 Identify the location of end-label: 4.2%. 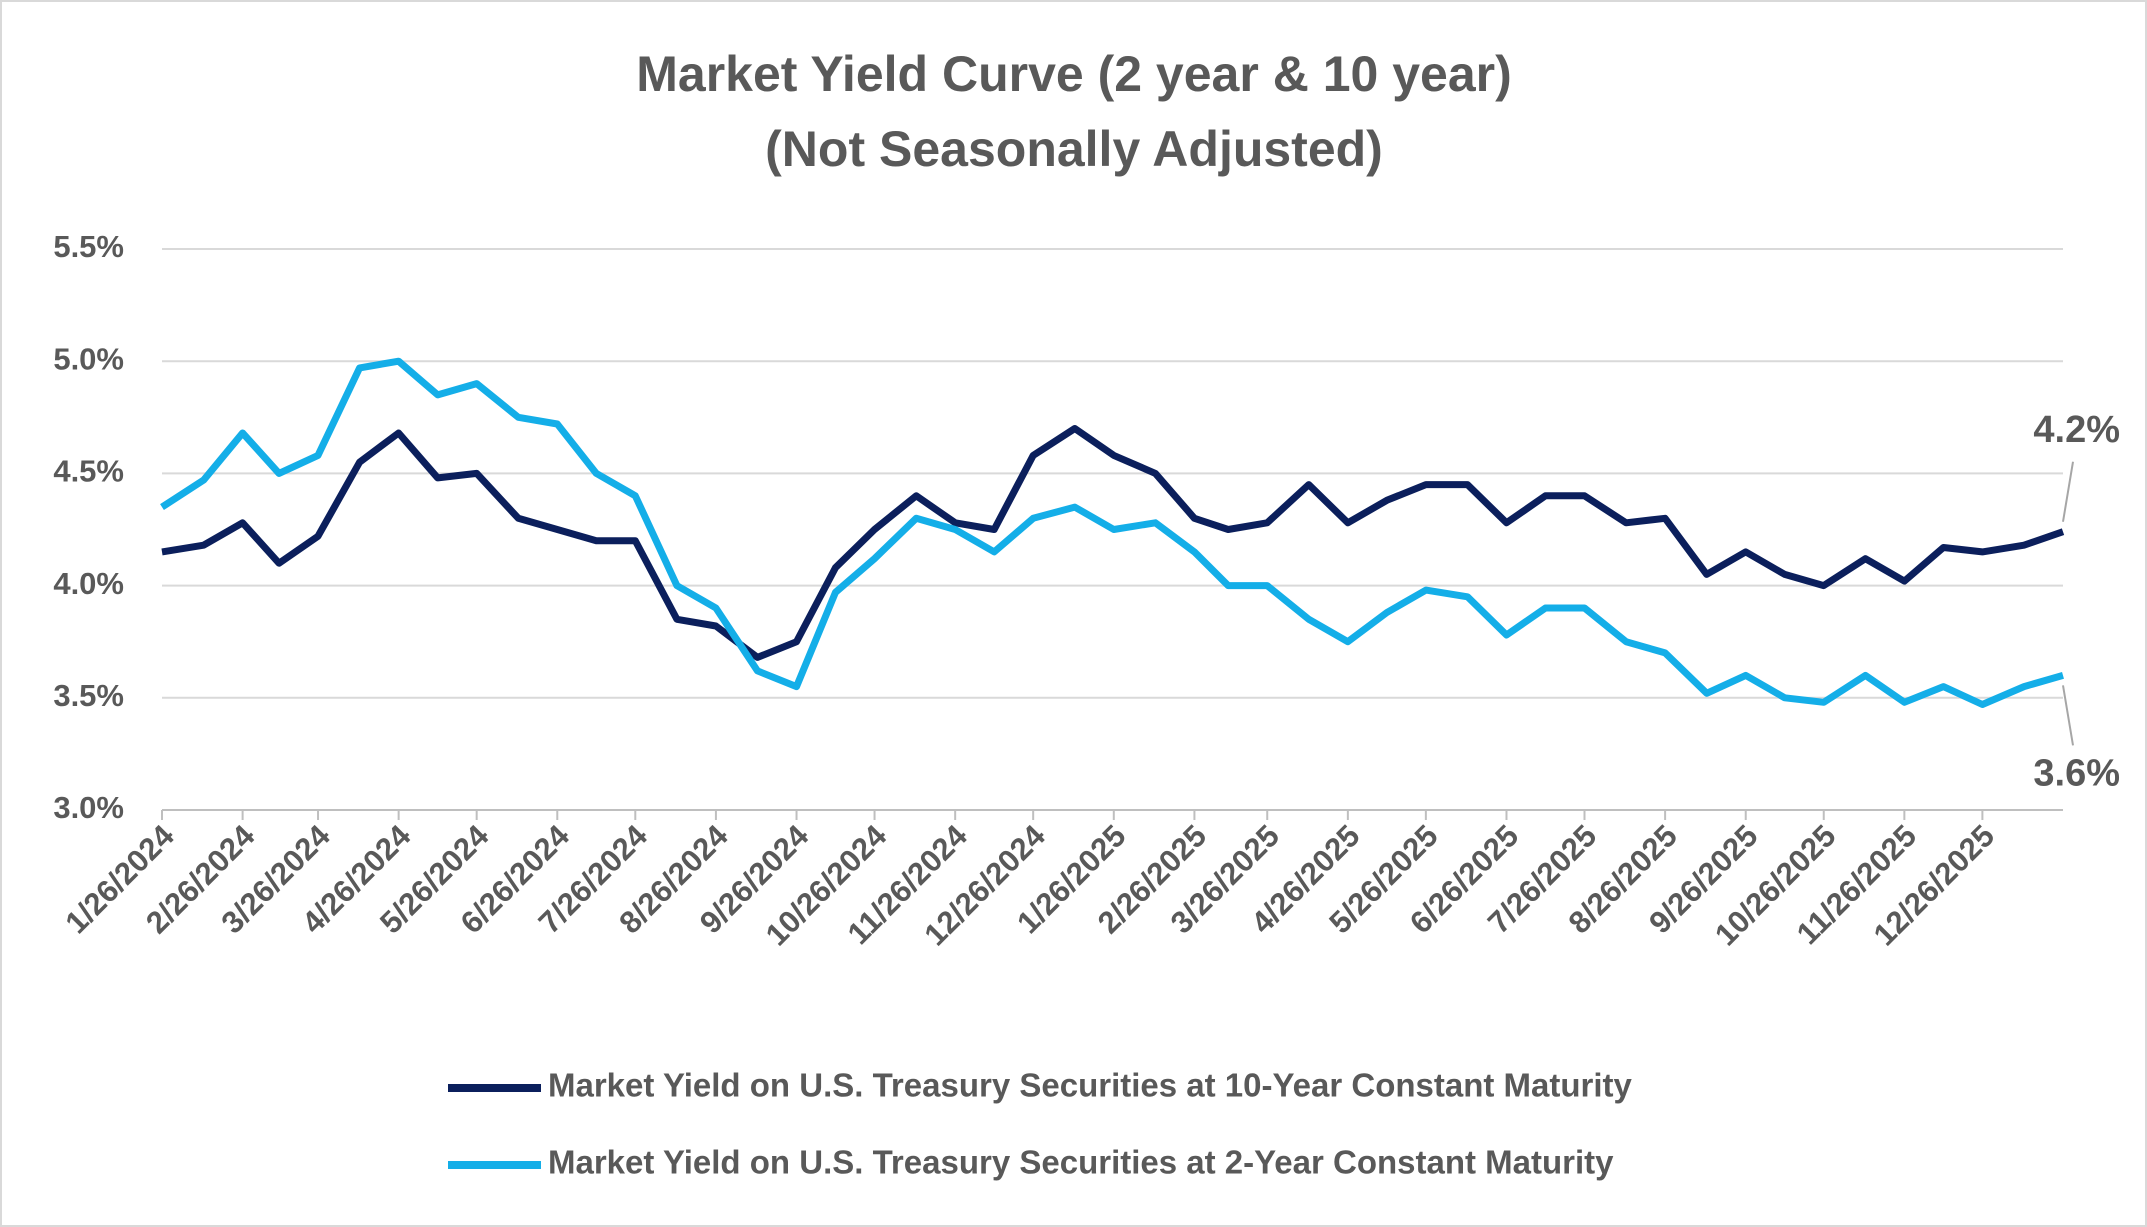
(2076, 430).